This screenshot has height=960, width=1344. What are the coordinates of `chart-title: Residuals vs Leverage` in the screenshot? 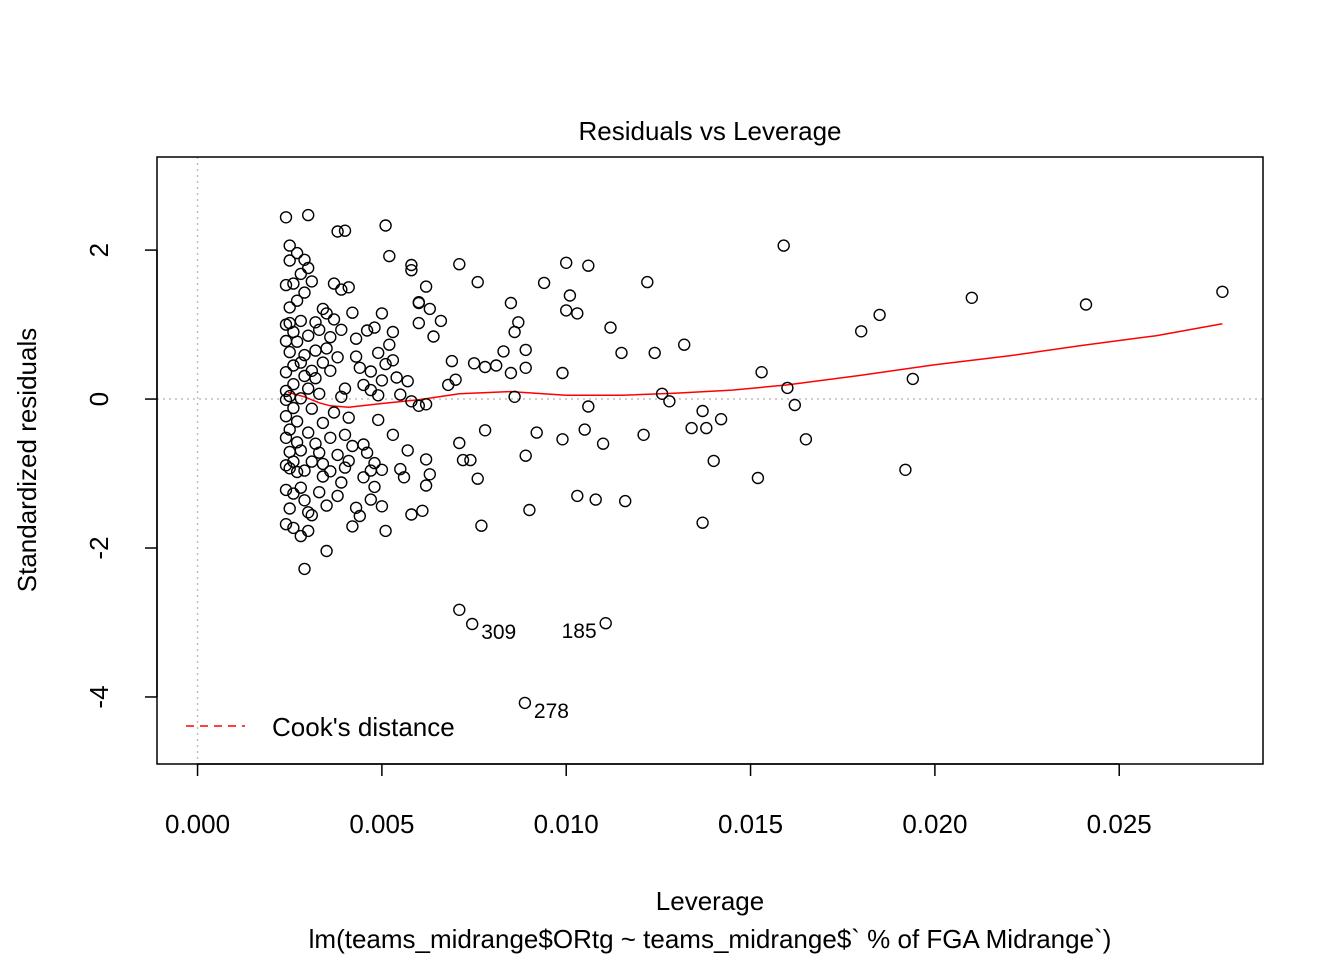 It's located at (709, 131).